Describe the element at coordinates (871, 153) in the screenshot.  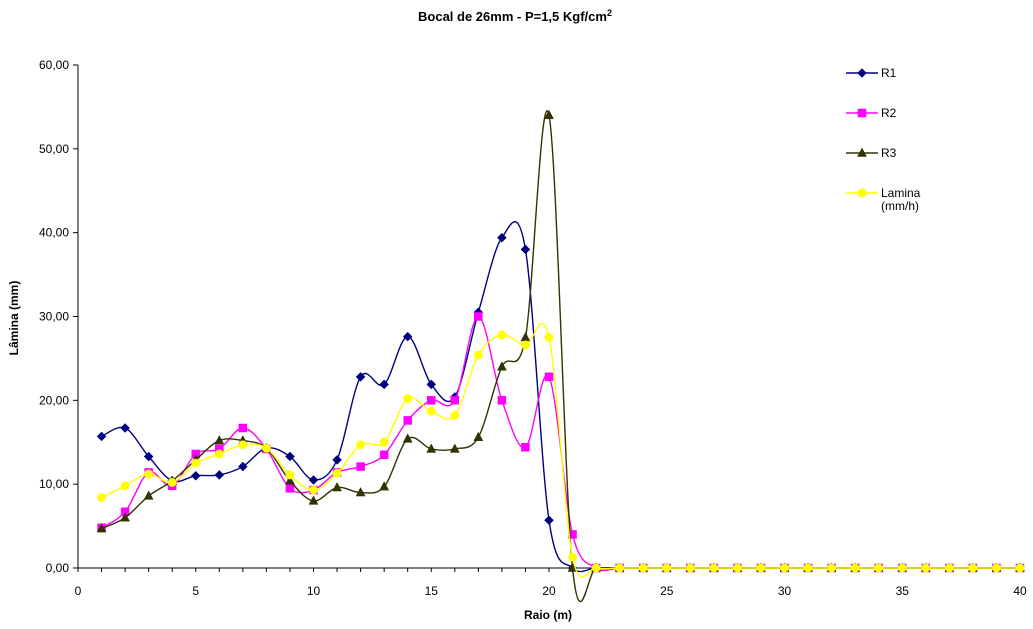
I see `legend-item: R3` at that location.